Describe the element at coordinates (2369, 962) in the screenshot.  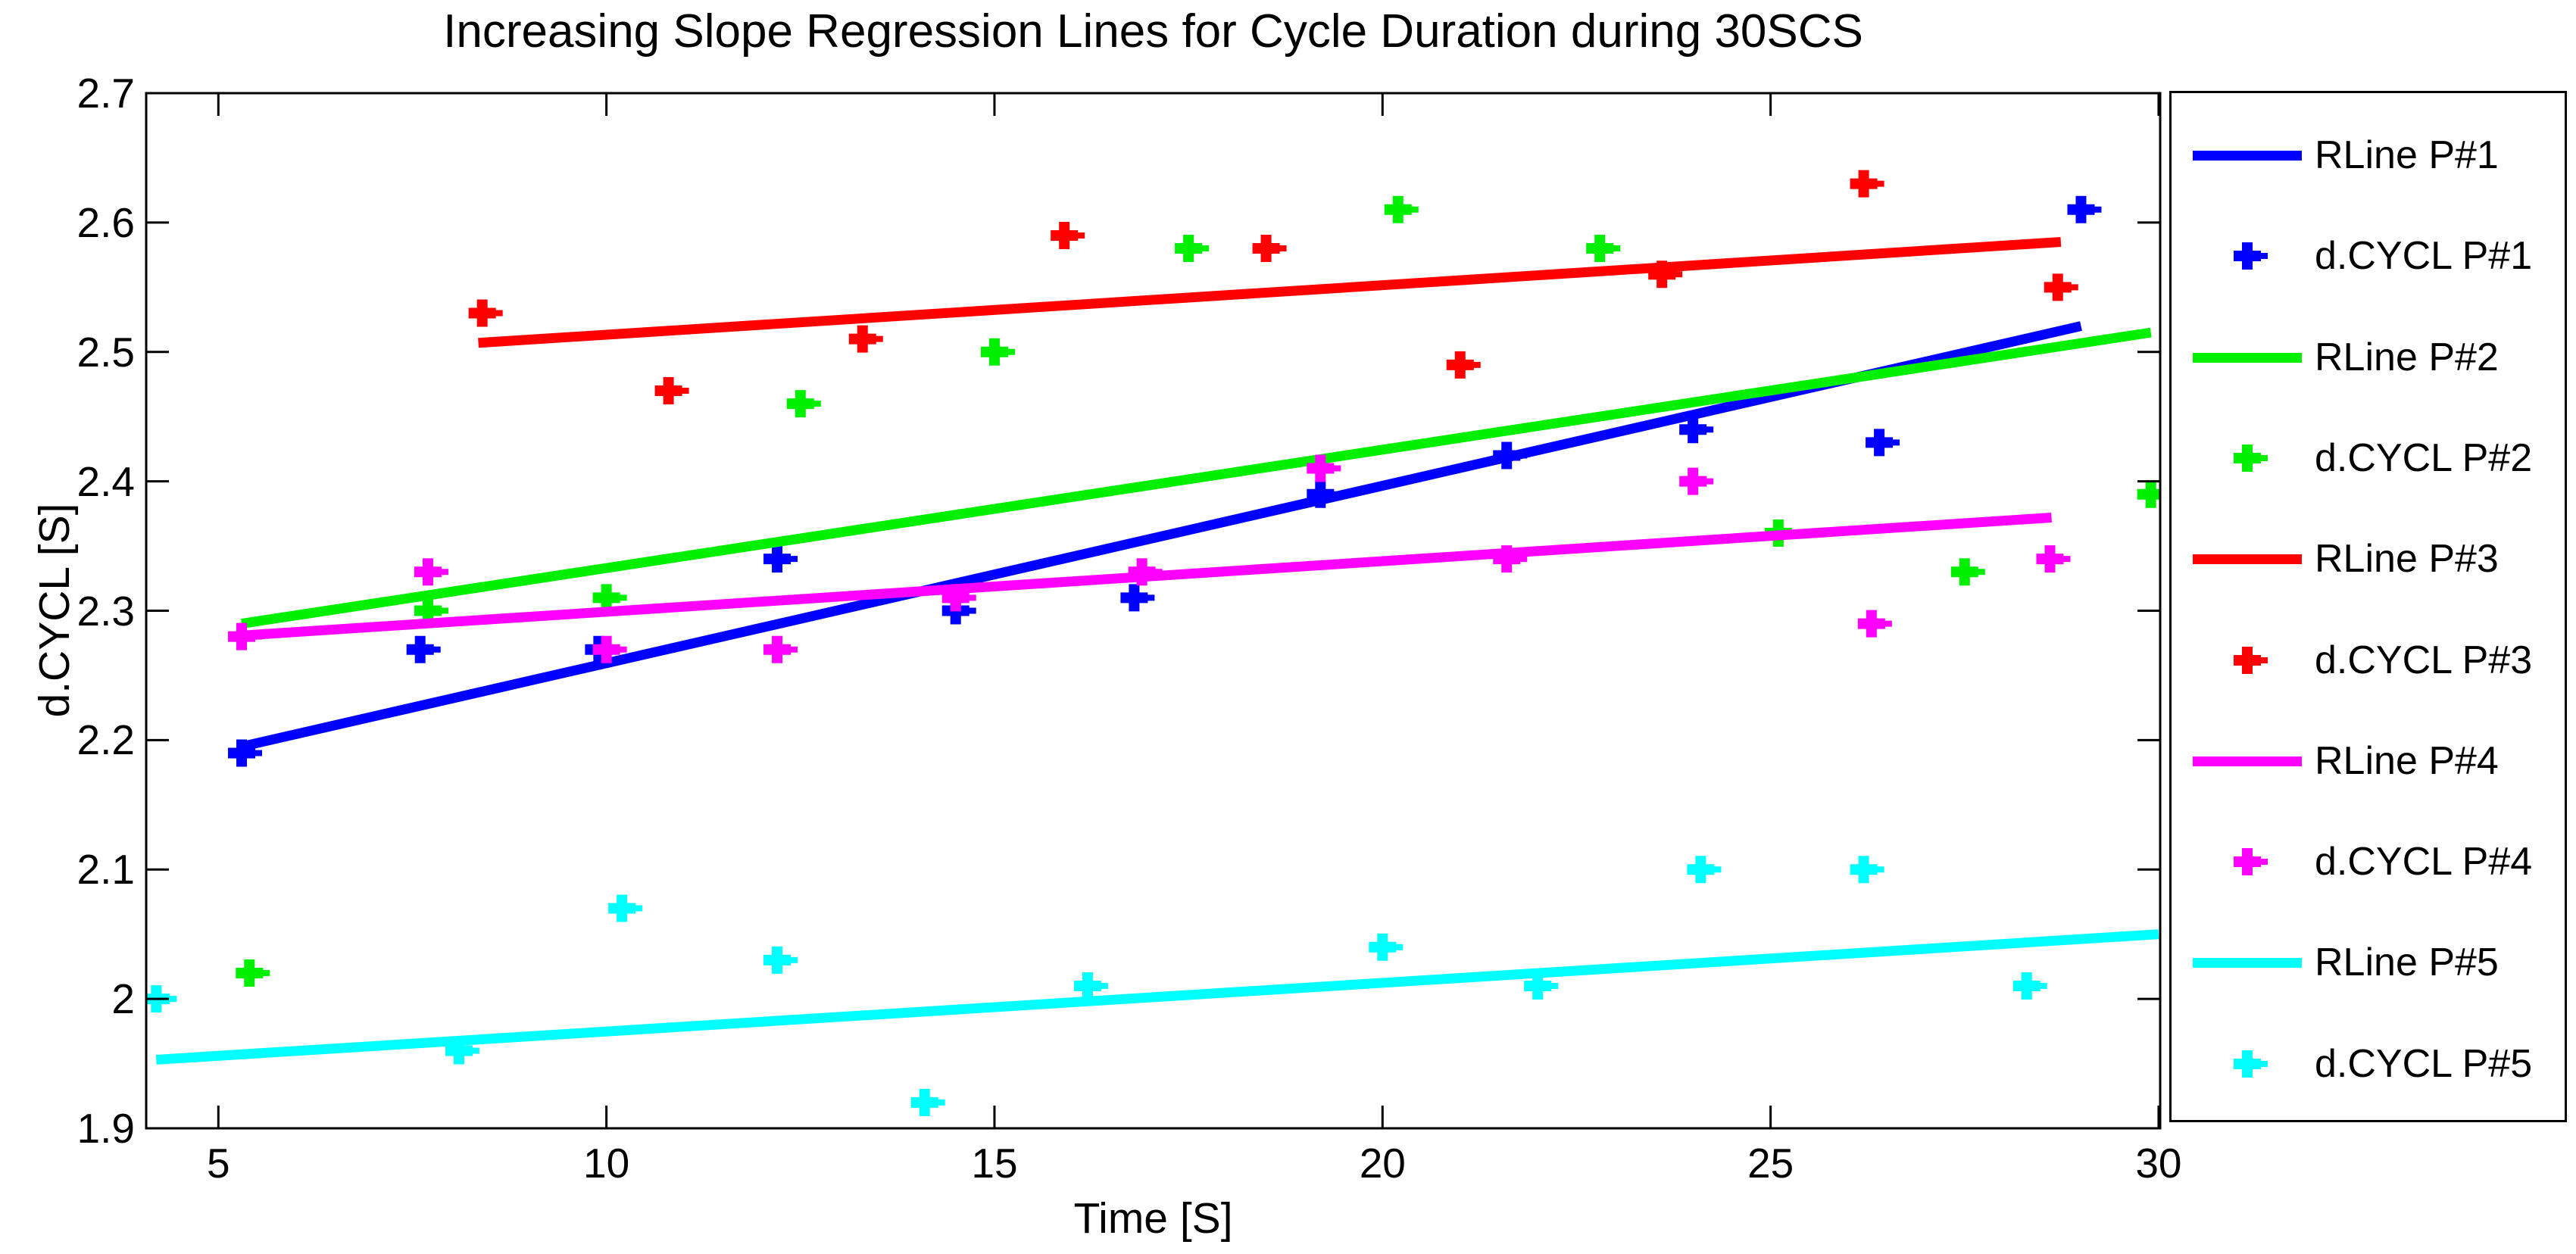
I see `legend-entry-rline-p-5: RLine P#5` at that location.